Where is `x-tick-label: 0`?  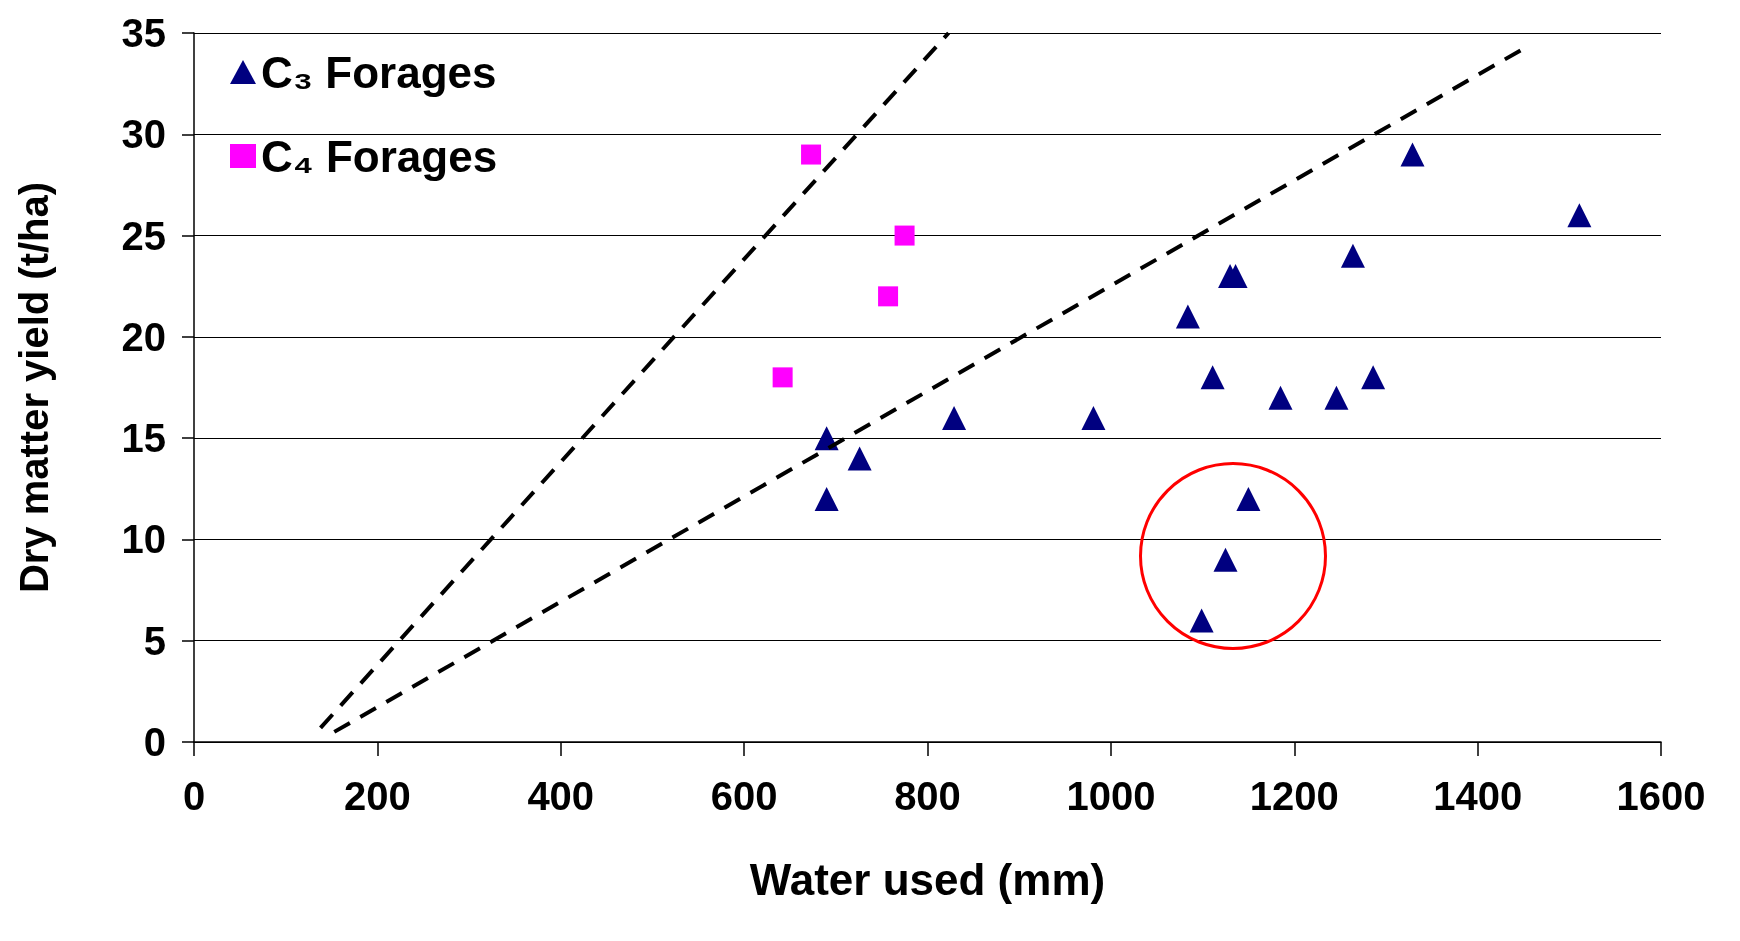
x-tick-label: 0 is located at coordinates (194, 796).